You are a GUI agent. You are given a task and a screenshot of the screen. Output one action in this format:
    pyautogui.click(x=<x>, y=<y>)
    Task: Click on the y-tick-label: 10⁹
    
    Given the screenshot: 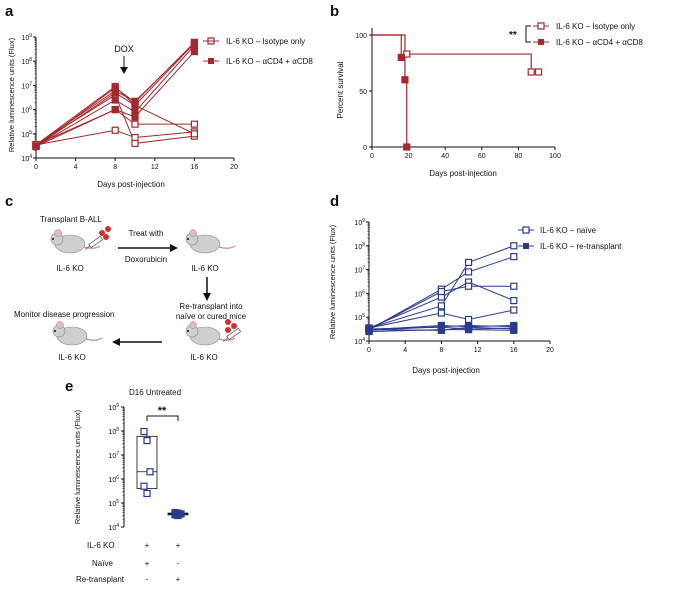 What is the action you would take?
    pyautogui.click(x=113, y=407)
    